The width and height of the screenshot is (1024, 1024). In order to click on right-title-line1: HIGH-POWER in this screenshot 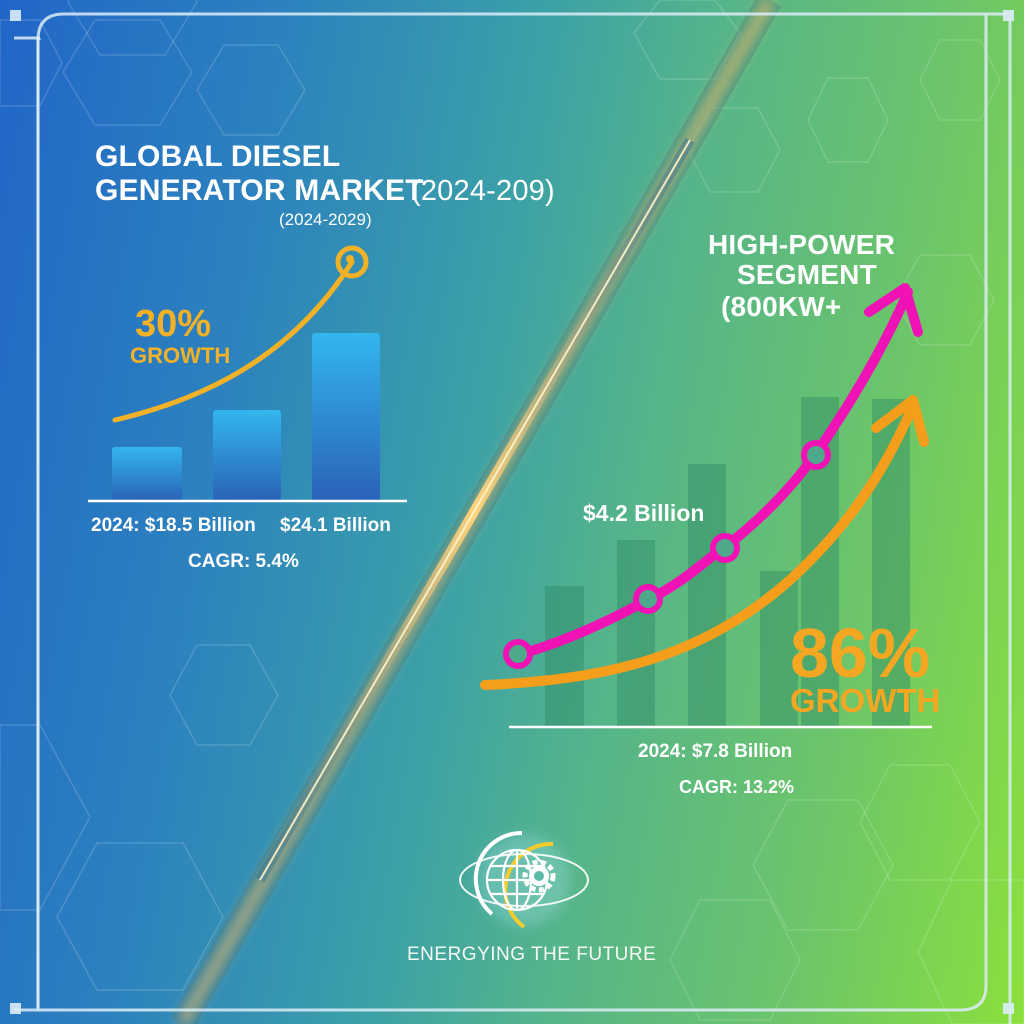, I will do `click(802, 244)`.